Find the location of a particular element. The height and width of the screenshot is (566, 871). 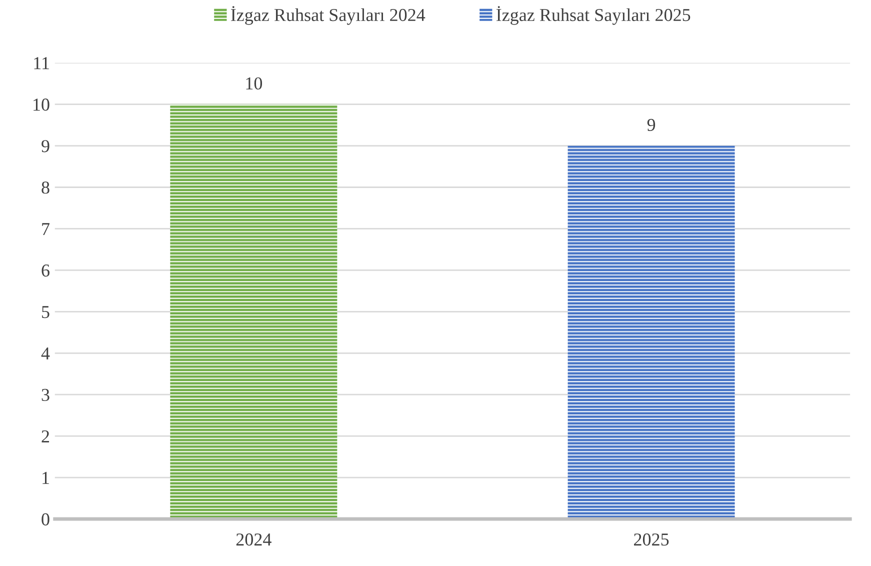

y-tick-label: 0 is located at coordinates (46, 519).